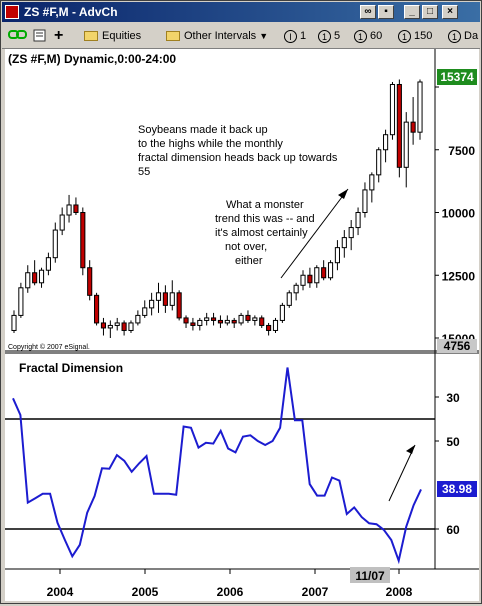  What do you see at coordinates (402, 473) in the screenshot?
I see `fd-arrow` at bounding box center [402, 473].